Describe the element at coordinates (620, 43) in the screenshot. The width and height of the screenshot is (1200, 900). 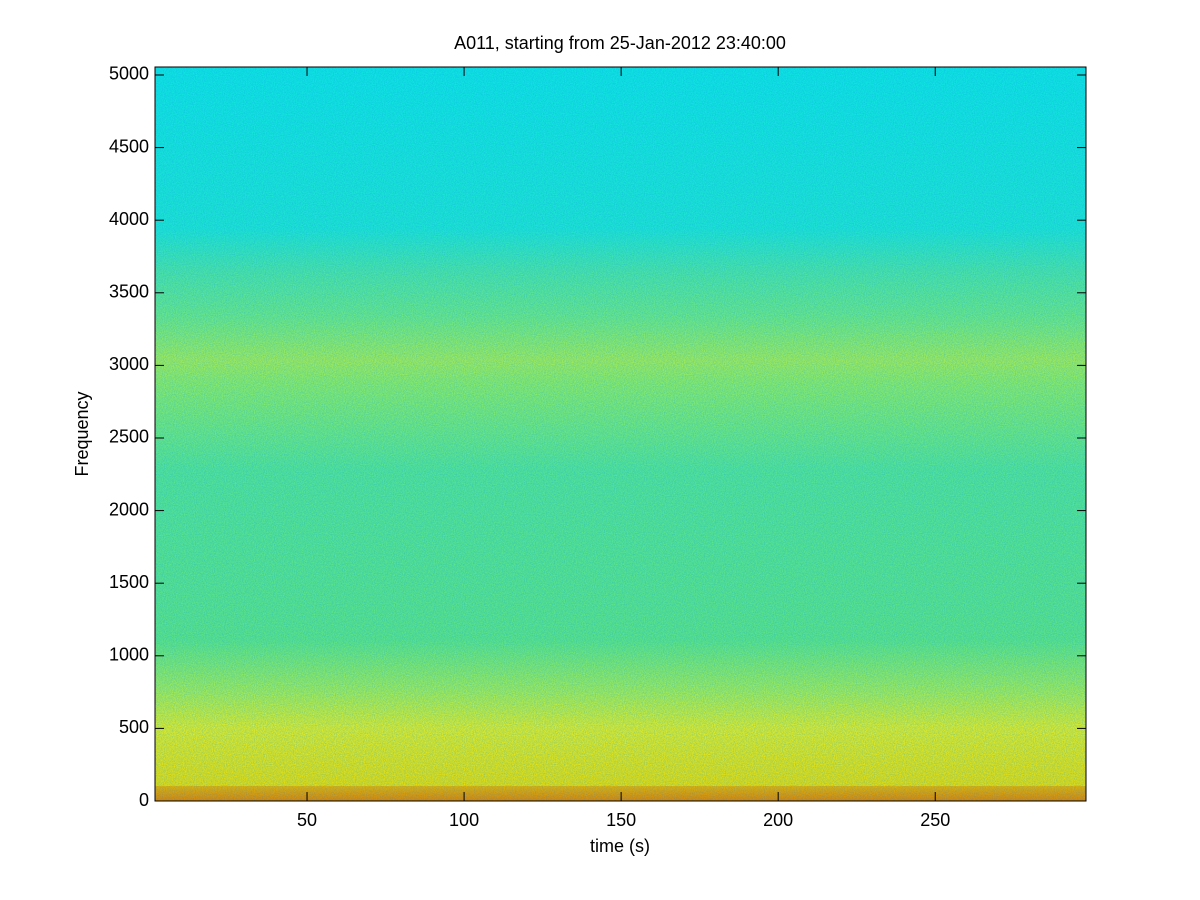
I see `chart-title: A011, starting from 25-Jan-2012 23:40:00` at that location.